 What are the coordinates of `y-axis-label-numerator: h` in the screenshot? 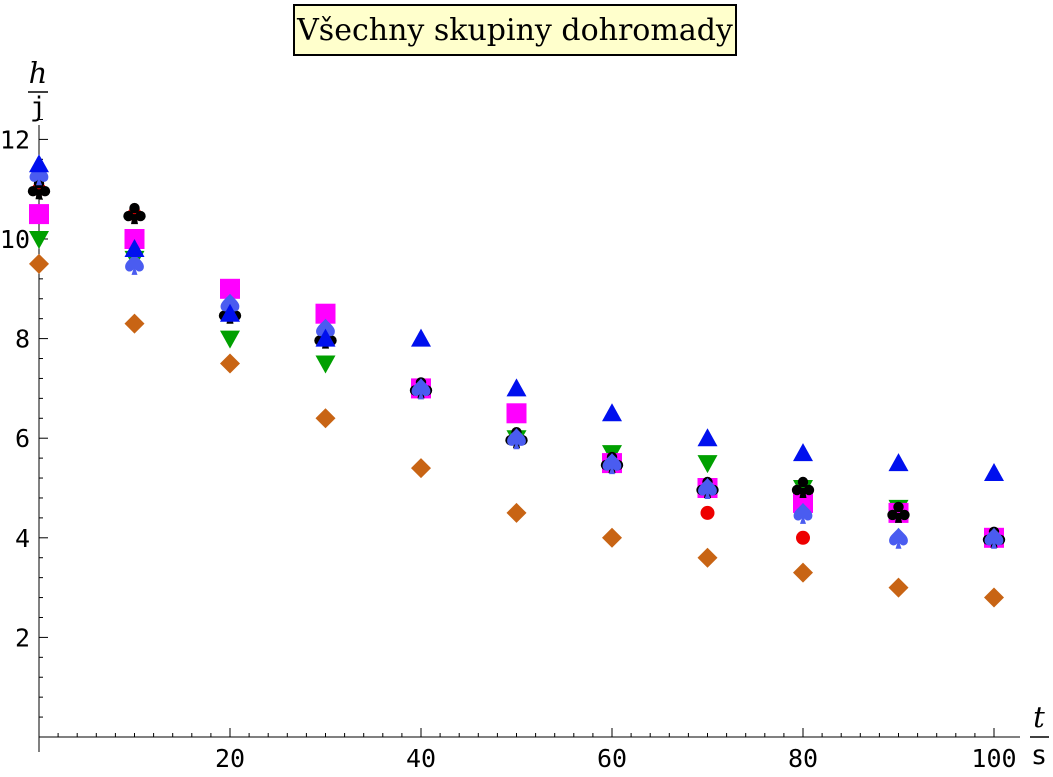 It's located at (38, 73).